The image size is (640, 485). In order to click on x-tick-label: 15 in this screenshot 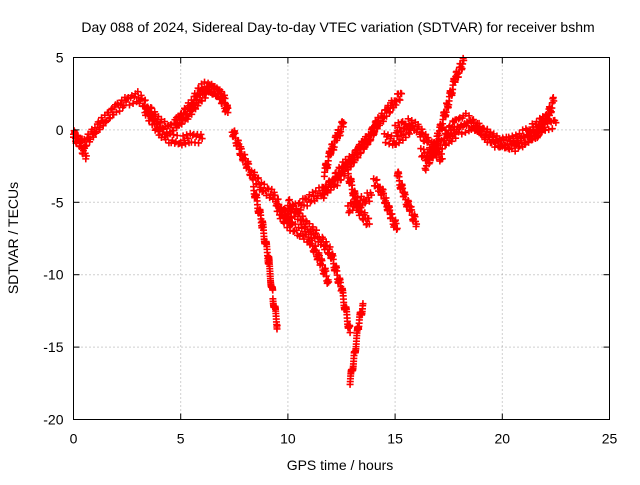, I will do `click(395, 439)`.